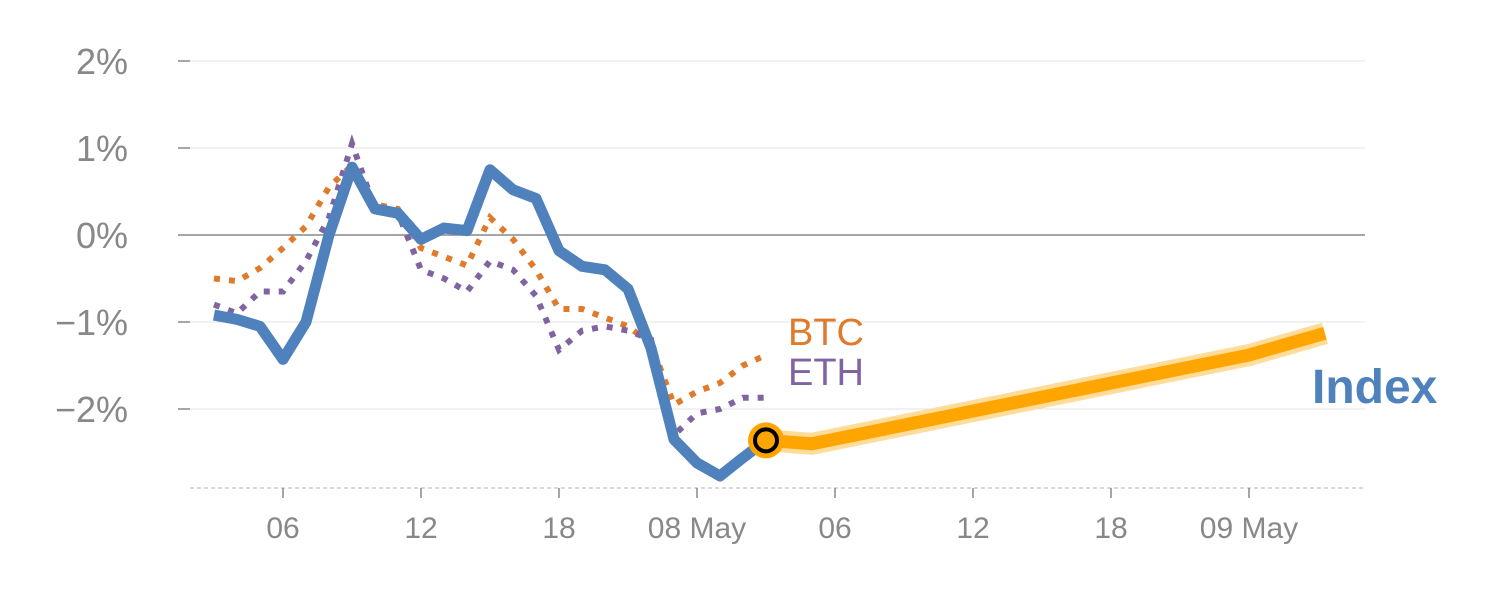 The height and width of the screenshot is (600, 1500). Describe the element at coordinates (102, 61) in the screenshot. I see `y-tick-label: 2%` at that location.